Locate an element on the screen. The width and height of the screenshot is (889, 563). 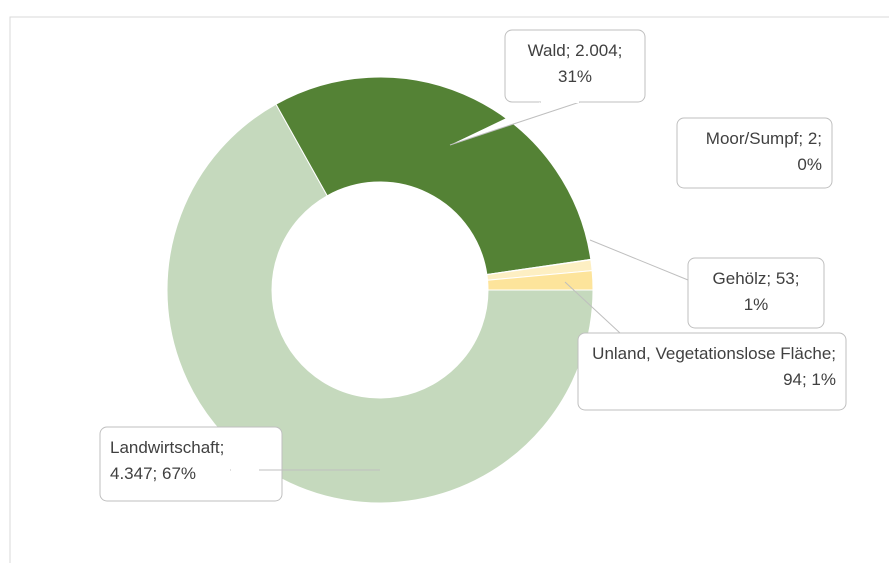
data-label: Landwirtschaft; 4.347; 67% is located at coordinates (167, 460).